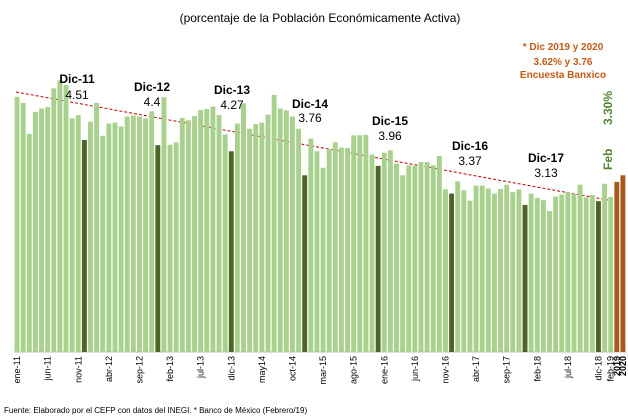 The height and width of the screenshot is (419, 628). Describe the element at coordinates (608, 159) in the screenshot. I see `feb-note: Feb` at that location.